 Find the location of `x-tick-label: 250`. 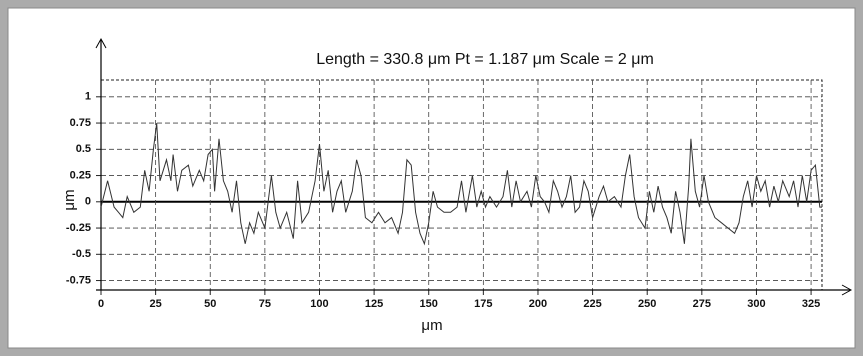

x-tick-label: 250 is located at coordinates (647, 304).